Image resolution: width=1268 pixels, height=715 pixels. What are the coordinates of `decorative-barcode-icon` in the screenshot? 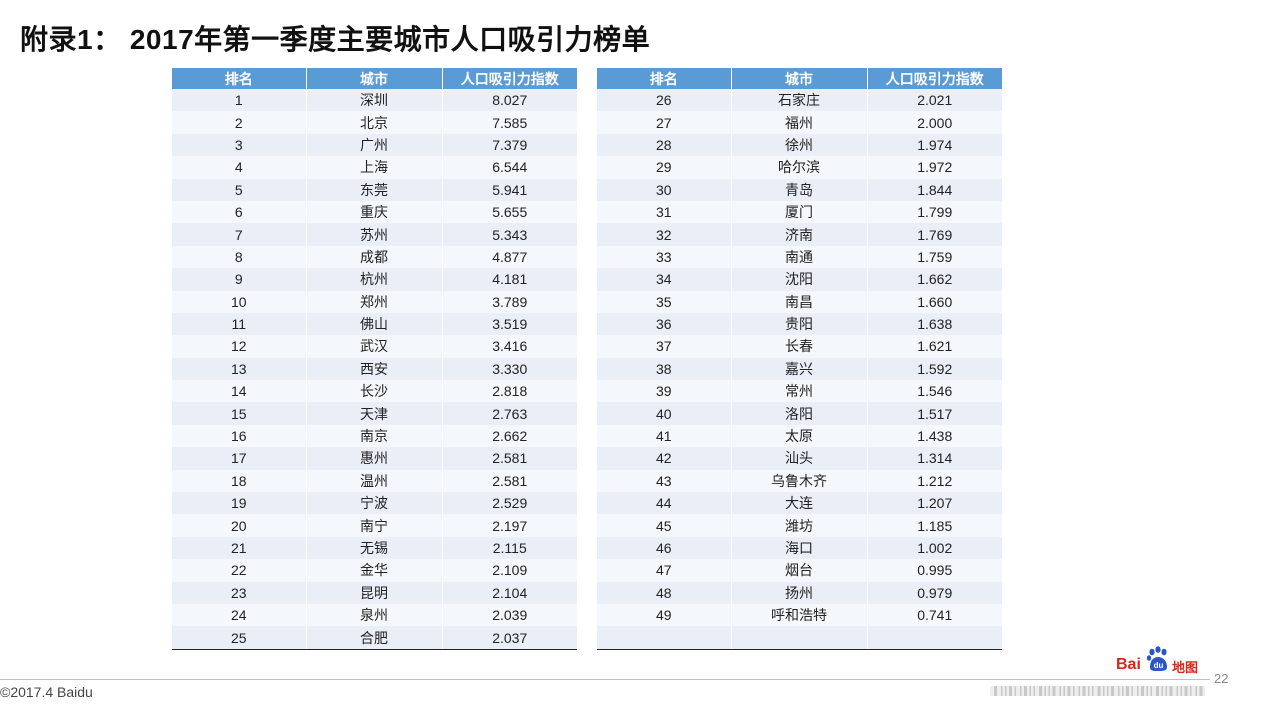 It's located at (1097, 691).